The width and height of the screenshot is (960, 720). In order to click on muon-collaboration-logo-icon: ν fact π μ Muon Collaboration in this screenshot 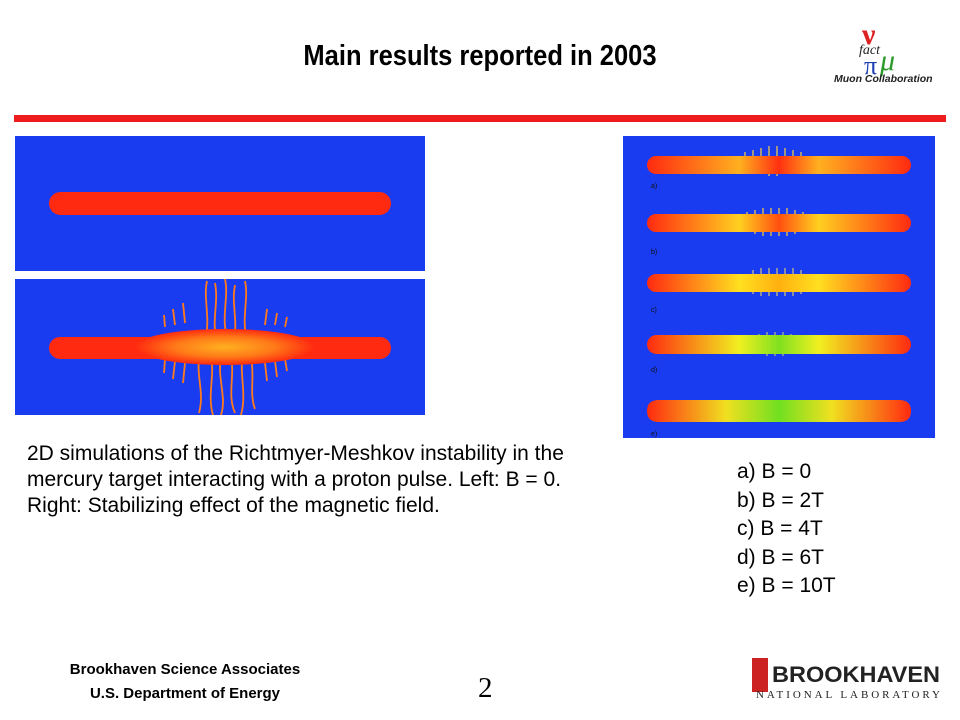, I will do `click(883, 51)`.